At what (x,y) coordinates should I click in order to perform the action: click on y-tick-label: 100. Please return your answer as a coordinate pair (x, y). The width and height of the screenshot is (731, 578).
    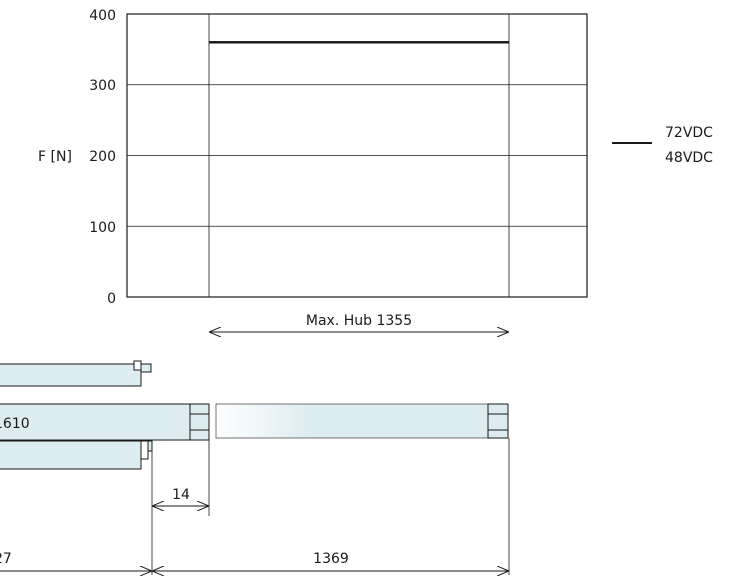
    Looking at the image, I should click on (102, 228).